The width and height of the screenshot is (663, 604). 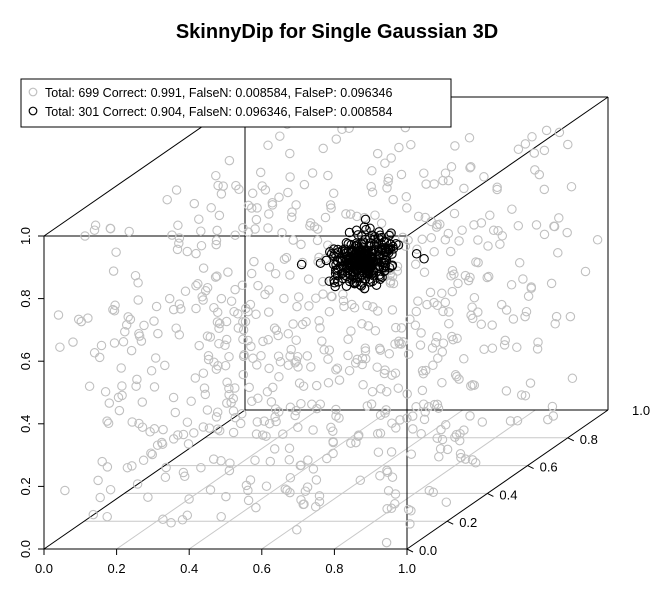 I want to click on z-tick-label: 0.8, so click(x=25, y=299).